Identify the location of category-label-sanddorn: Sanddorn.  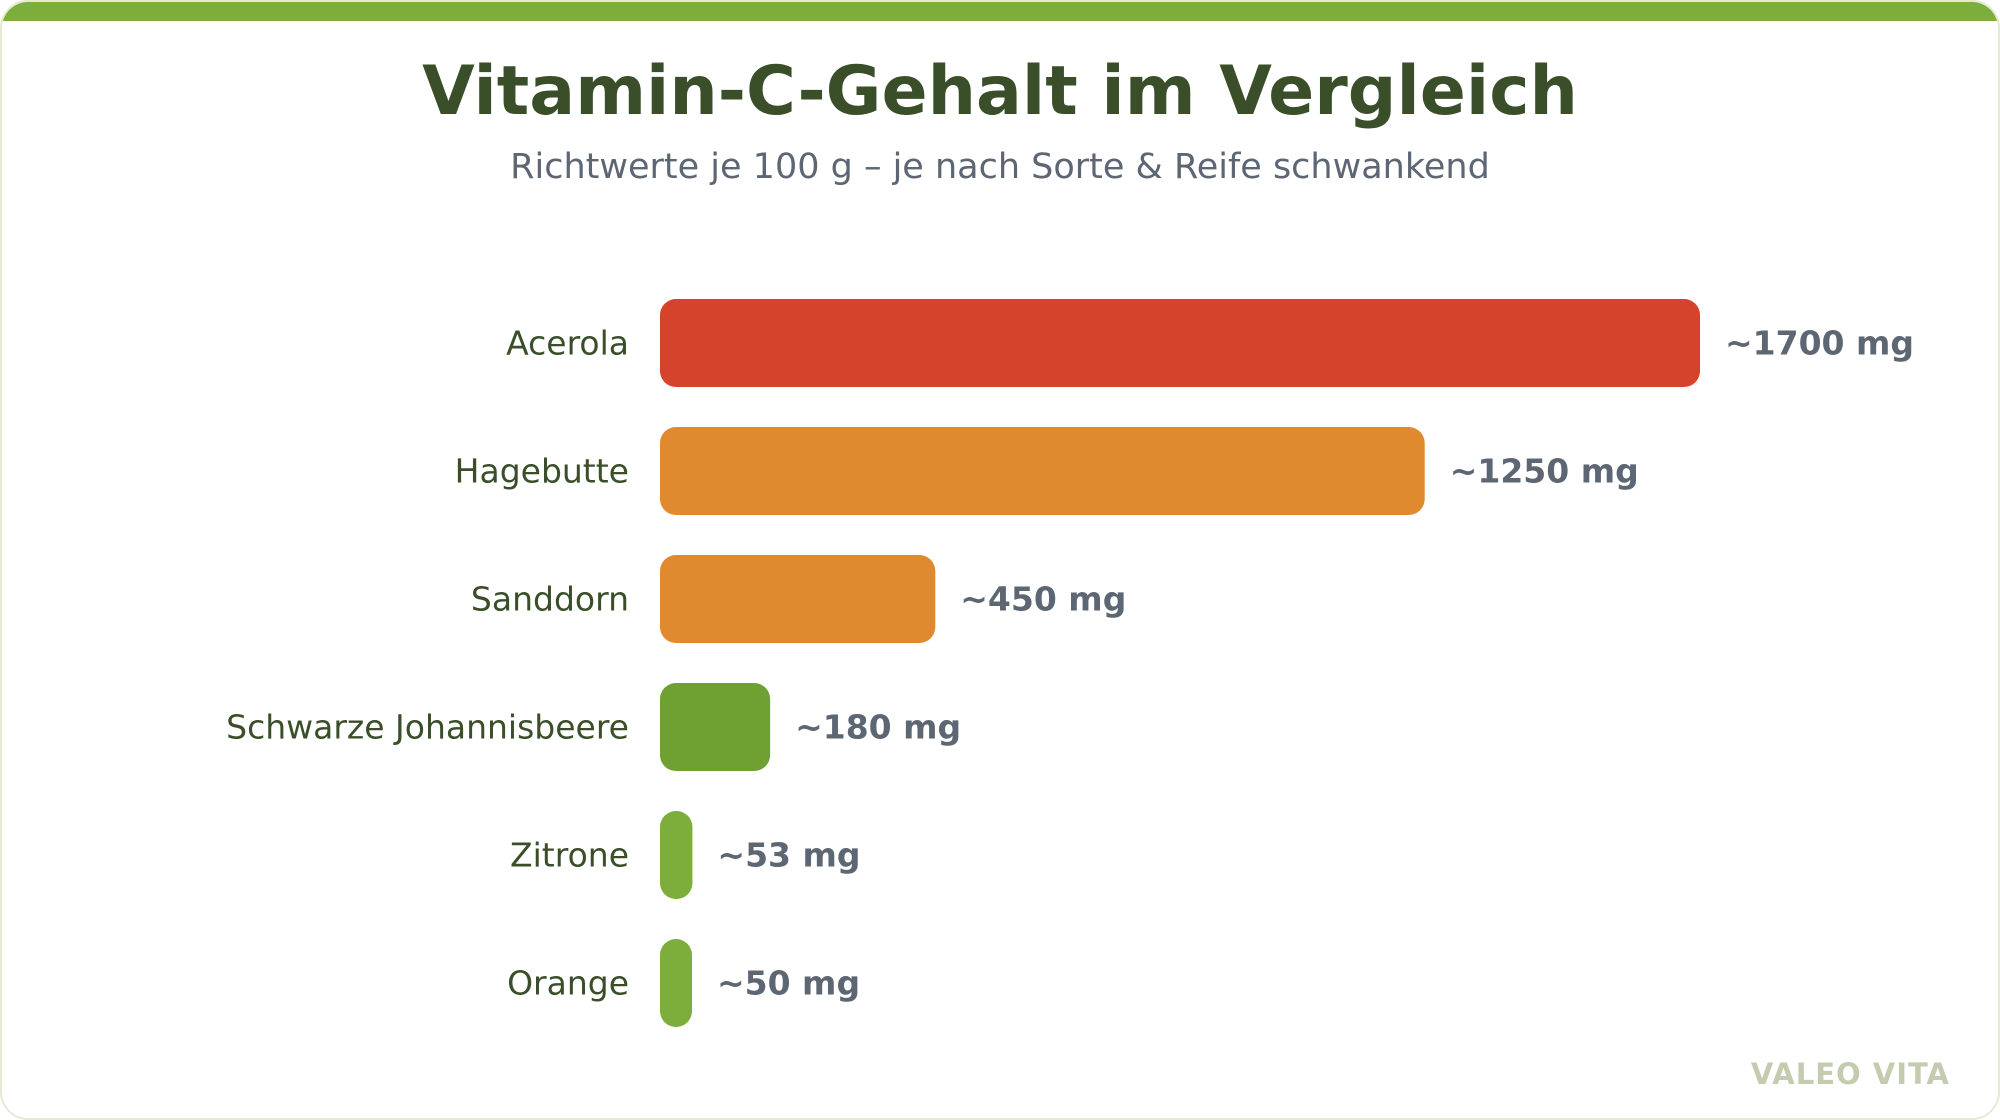
(550, 599).